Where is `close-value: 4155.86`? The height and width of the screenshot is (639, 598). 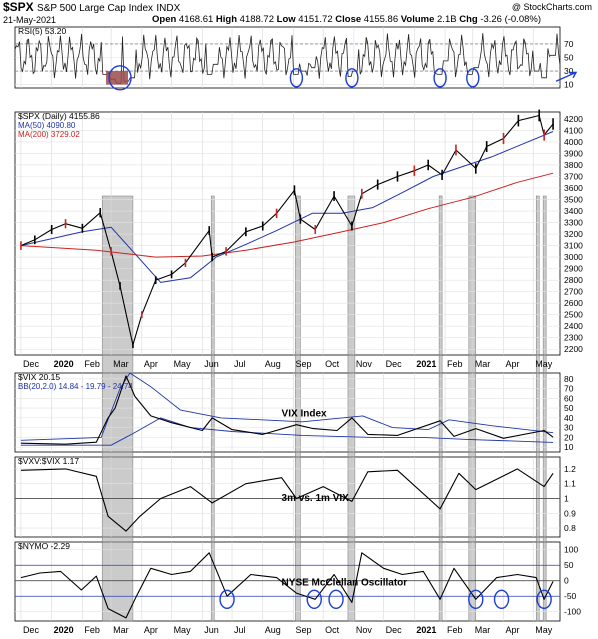
close-value: 4155.86 is located at coordinates (381, 19).